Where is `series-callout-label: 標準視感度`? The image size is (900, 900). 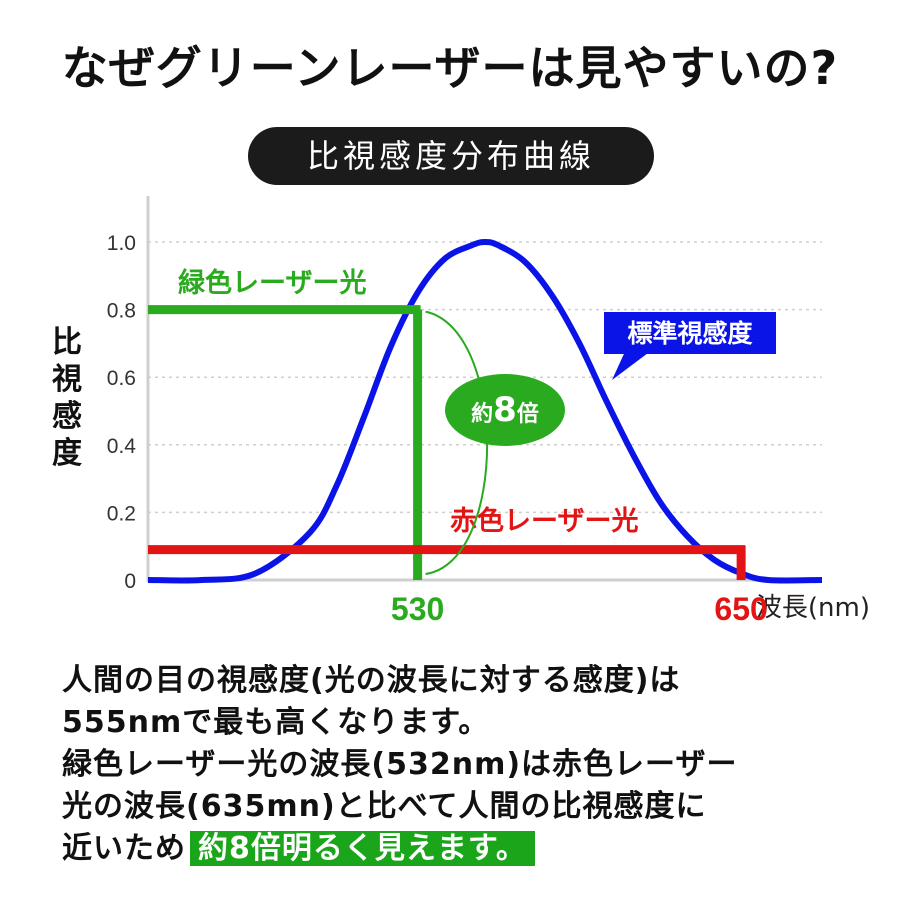
series-callout-label: 標準視感度 is located at coordinates (689, 333).